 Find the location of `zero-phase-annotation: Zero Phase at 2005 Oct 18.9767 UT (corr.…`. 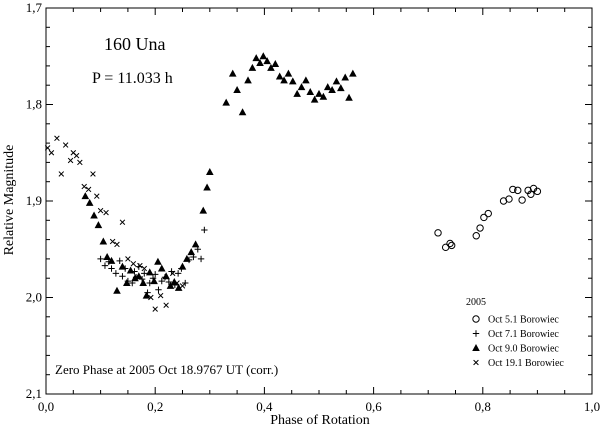

zero-phase-annotation: Zero Phase at 2005 Oct 18.9767 UT (corr.… is located at coordinates (166, 369).